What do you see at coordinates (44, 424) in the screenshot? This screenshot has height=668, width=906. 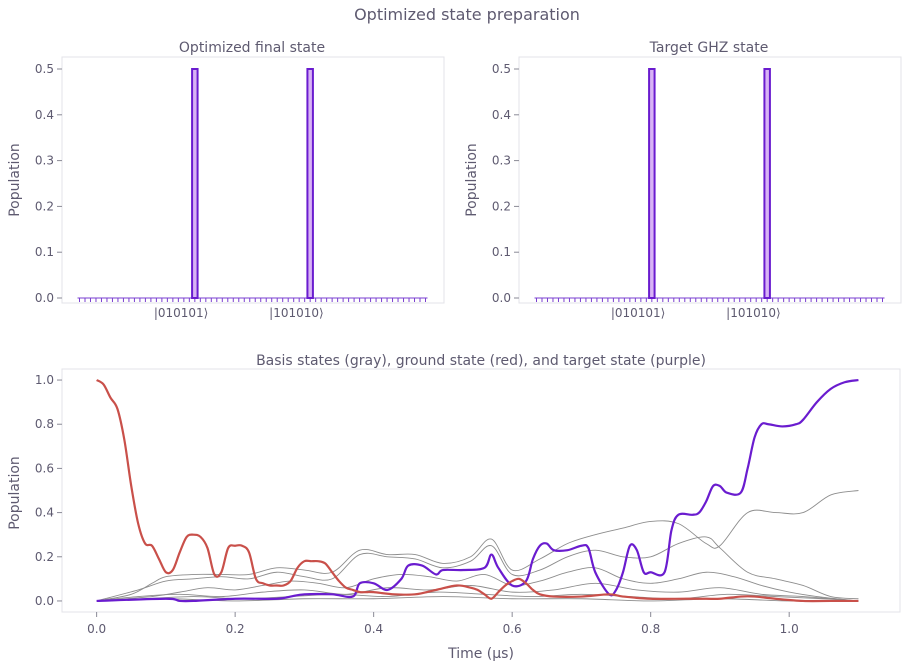 I see `y-tick-label: 0.8` at bounding box center [44, 424].